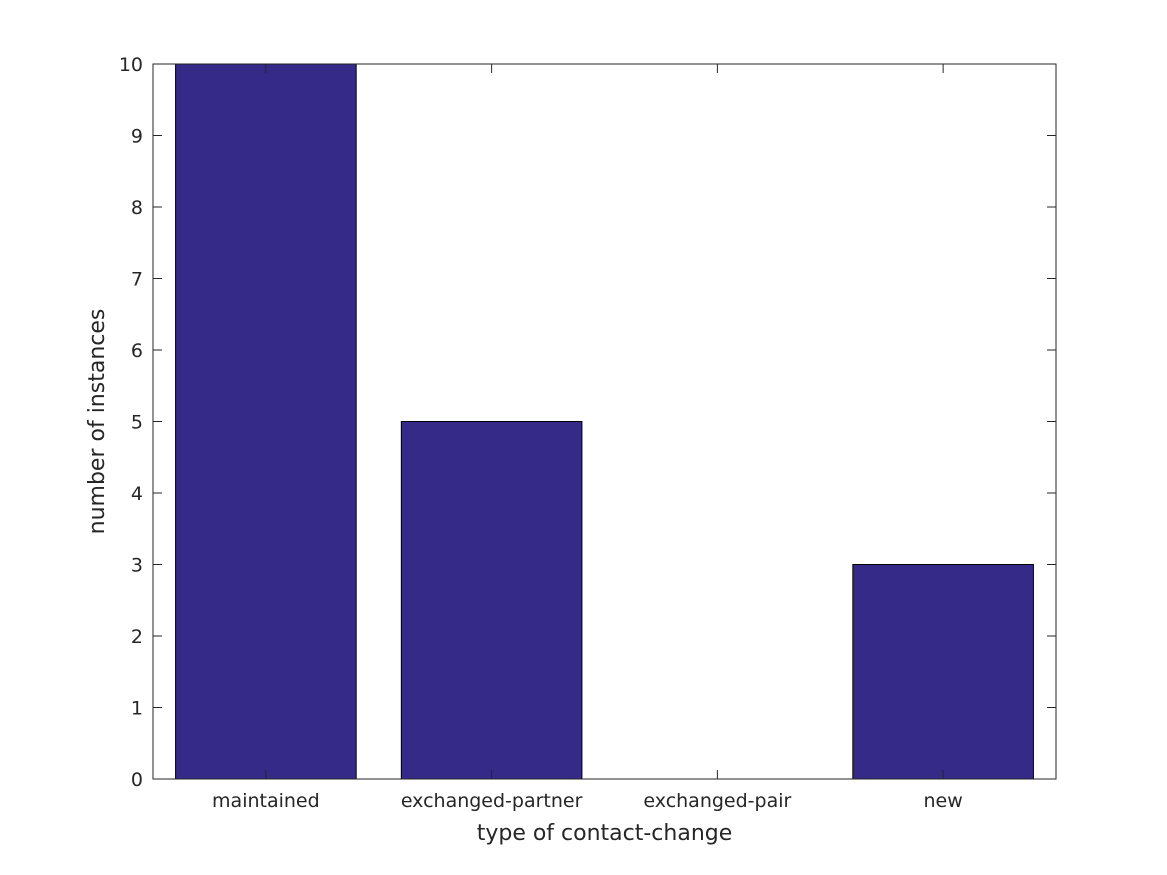 Image resolution: width=1167 pixels, height=875 pixels. Describe the element at coordinates (137, 280) in the screenshot. I see `y-tick-label: 7` at that location.